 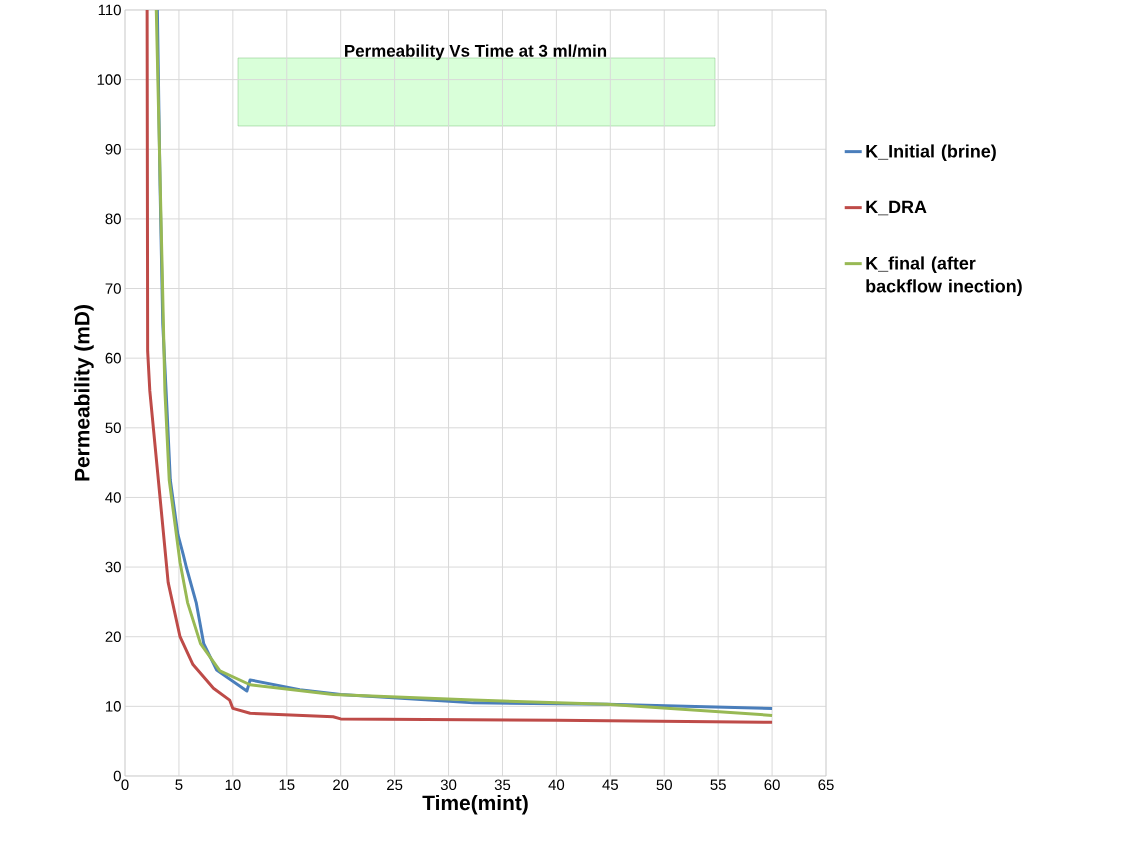 I want to click on x-tick-label: 0, so click(x=125, y=785).